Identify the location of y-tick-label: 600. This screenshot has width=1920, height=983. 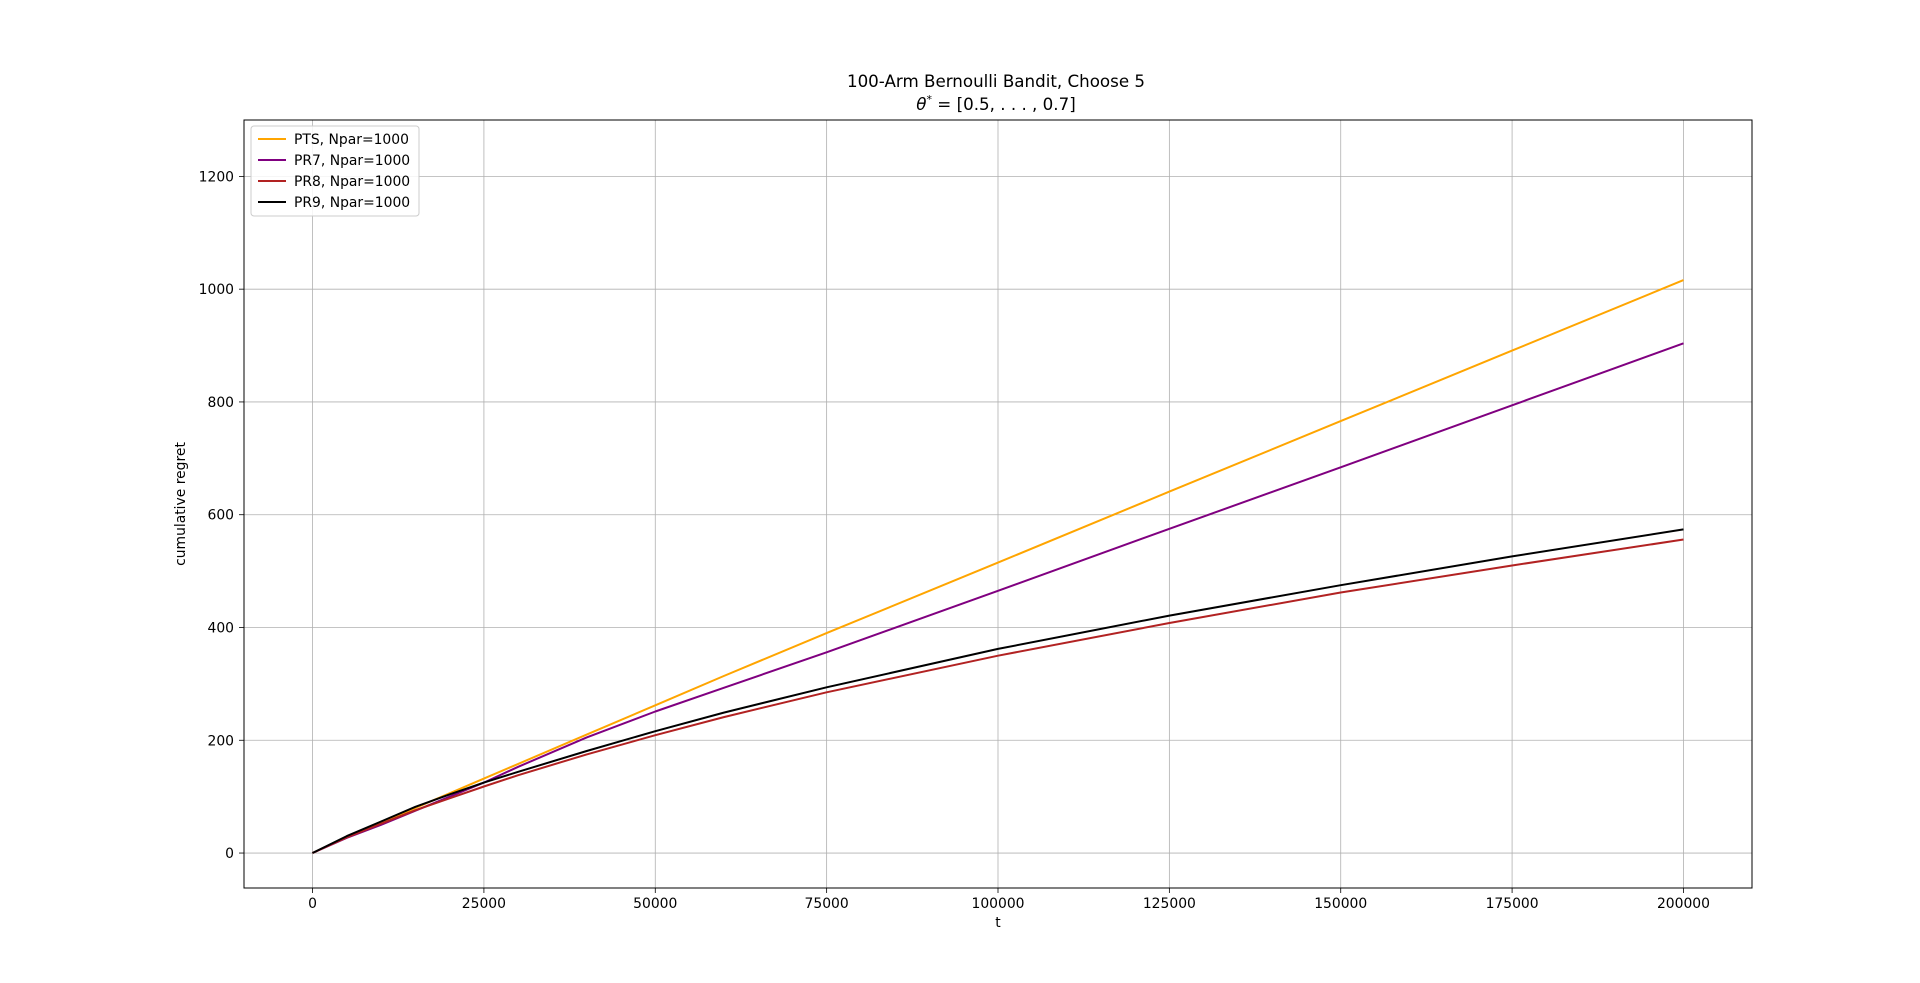
(220, 516).